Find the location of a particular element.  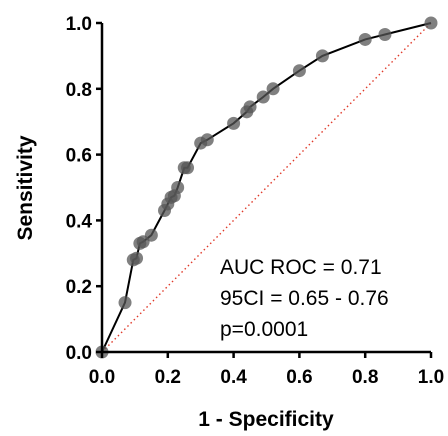

annotation-auc: AUC ROC = 0.71 is located at coordinates (301, 267).